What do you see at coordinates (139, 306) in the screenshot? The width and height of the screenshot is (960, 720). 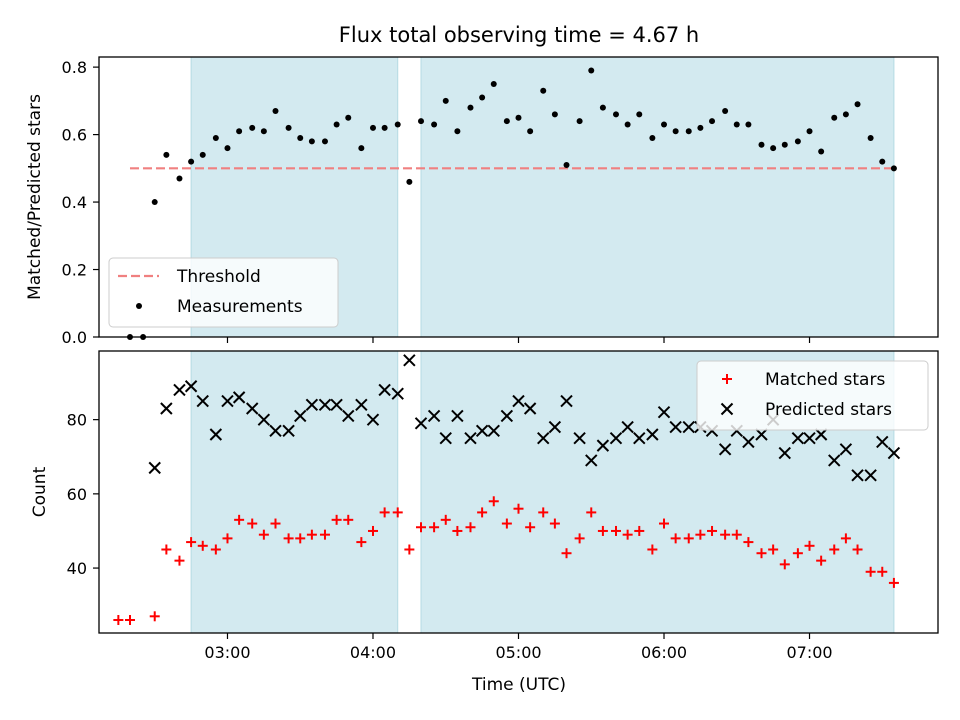 I see `legend-dot-swatch` at bounding box center [139, 306].